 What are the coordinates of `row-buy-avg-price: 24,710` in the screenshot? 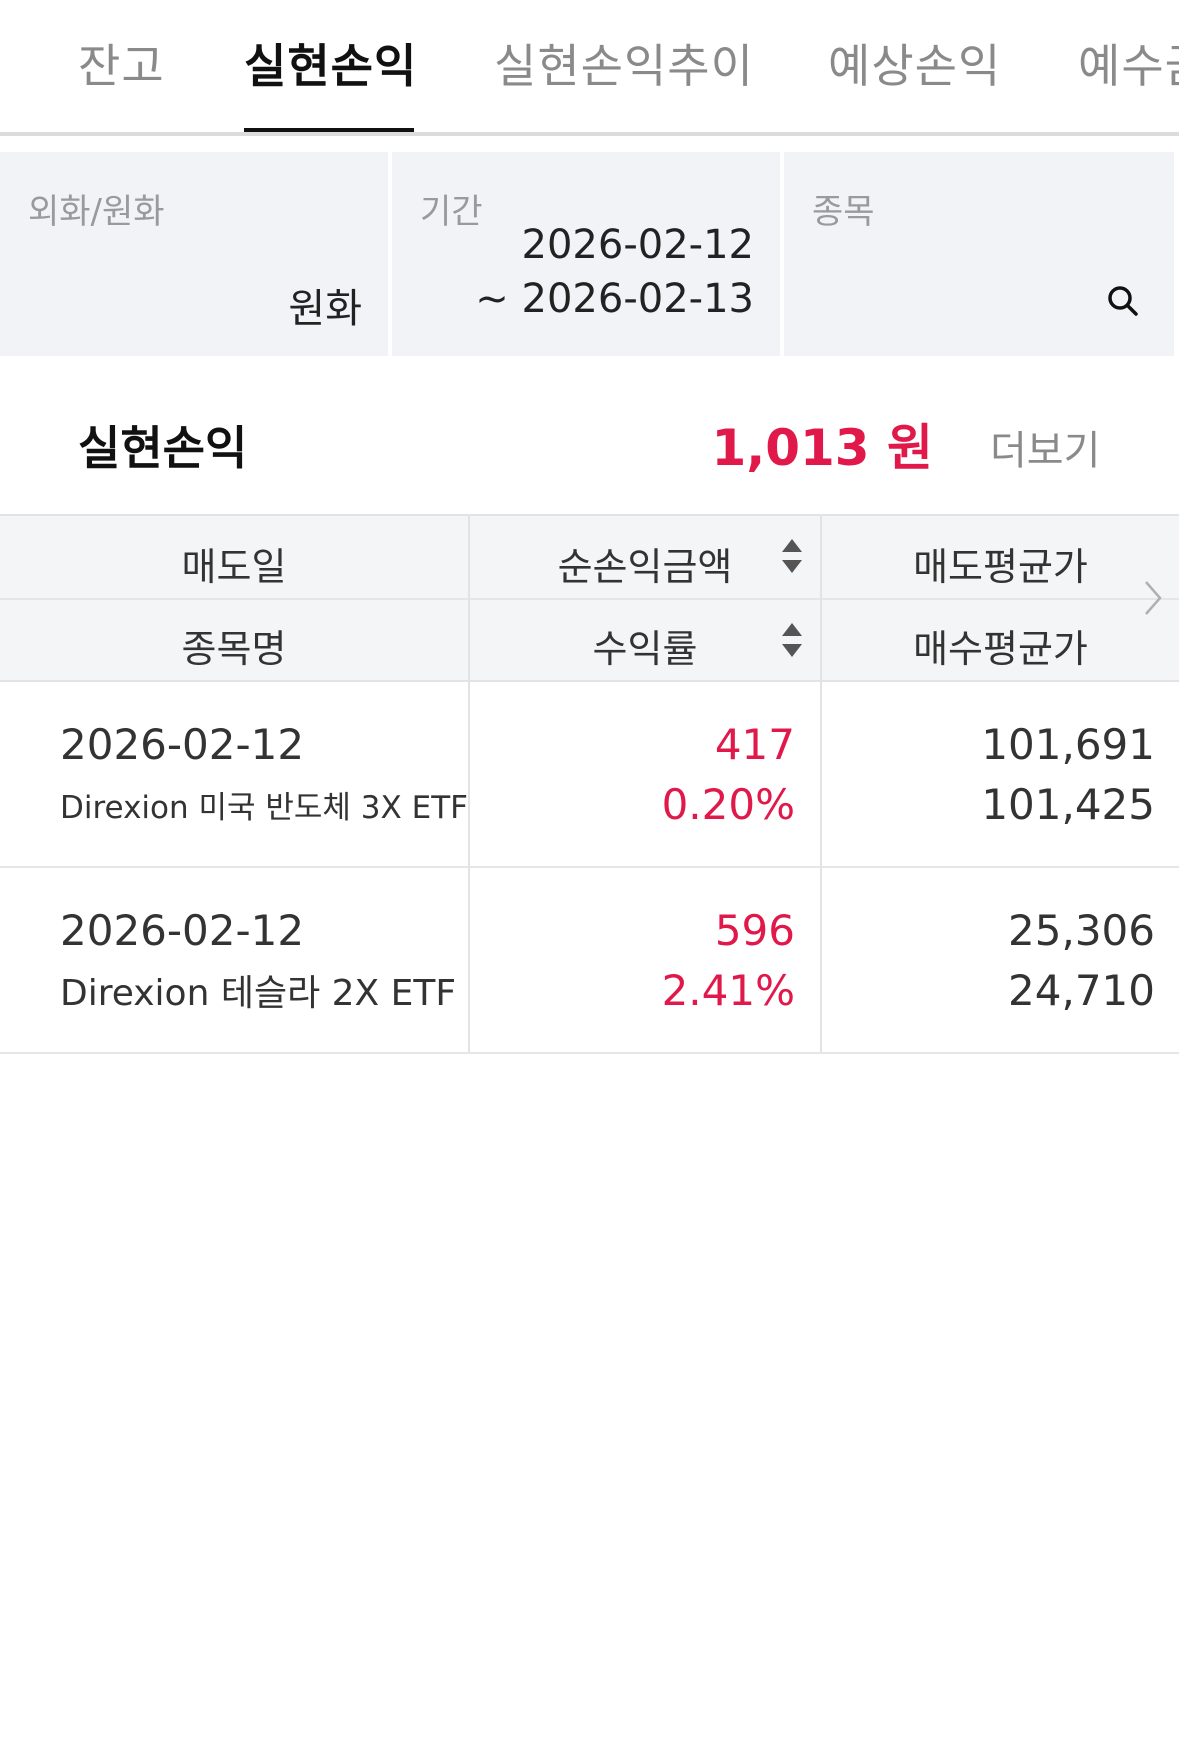 It's located at (1081, 990).